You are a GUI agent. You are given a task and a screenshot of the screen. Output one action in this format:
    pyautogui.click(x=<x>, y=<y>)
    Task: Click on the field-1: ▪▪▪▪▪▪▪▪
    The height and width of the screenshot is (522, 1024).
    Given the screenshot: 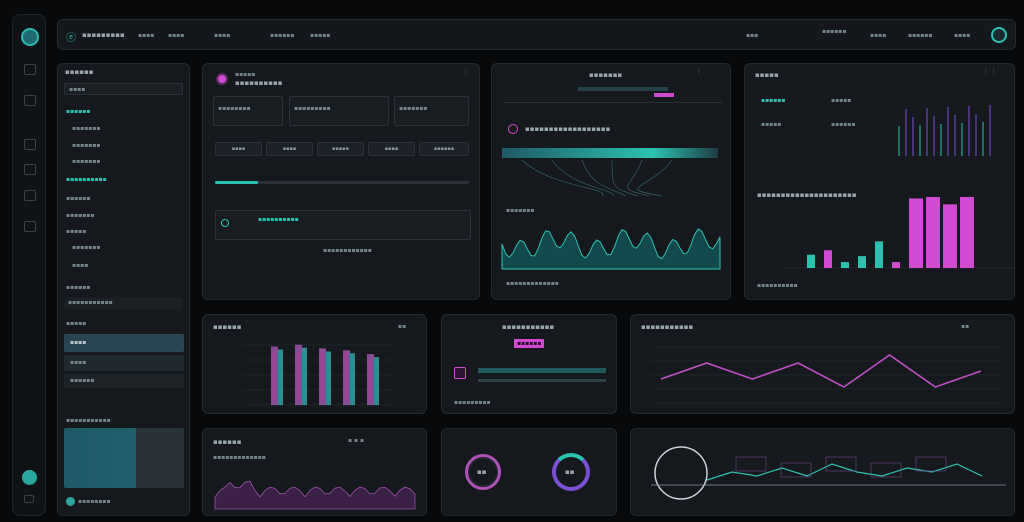 What is the action you would take?
    pyautogui.click(x=248, y=111)
    